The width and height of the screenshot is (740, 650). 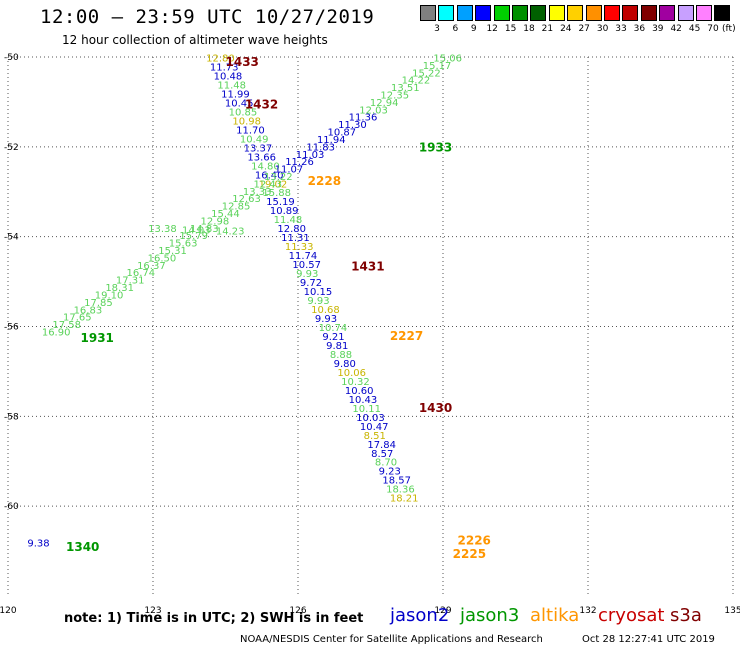 I want to click on lon-tick-label: 123, so click(x=152, y=611).